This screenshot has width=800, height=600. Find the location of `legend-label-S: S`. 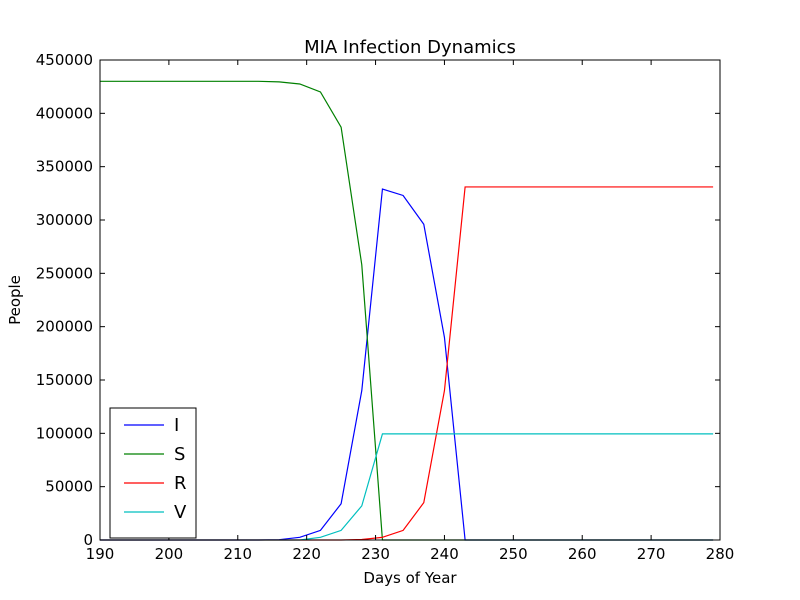

legend-label-S: S is located at coordinates (179, 454).